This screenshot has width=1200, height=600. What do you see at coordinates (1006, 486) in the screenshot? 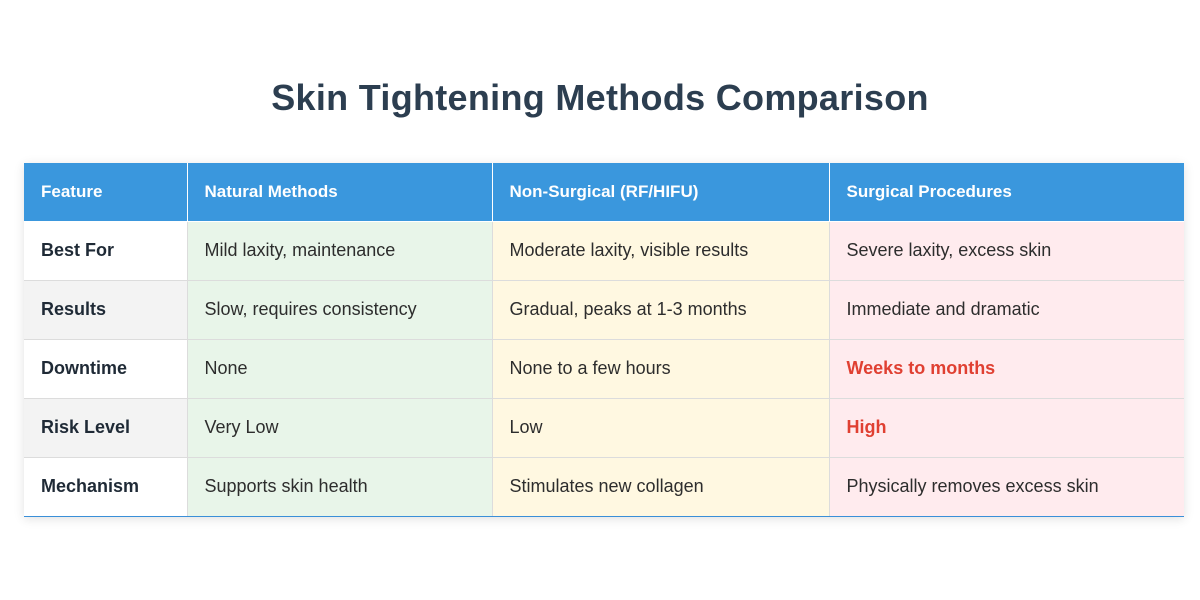
I see `surgical-cell: Physically removes excess skin` at bounding box center [1006, 486].